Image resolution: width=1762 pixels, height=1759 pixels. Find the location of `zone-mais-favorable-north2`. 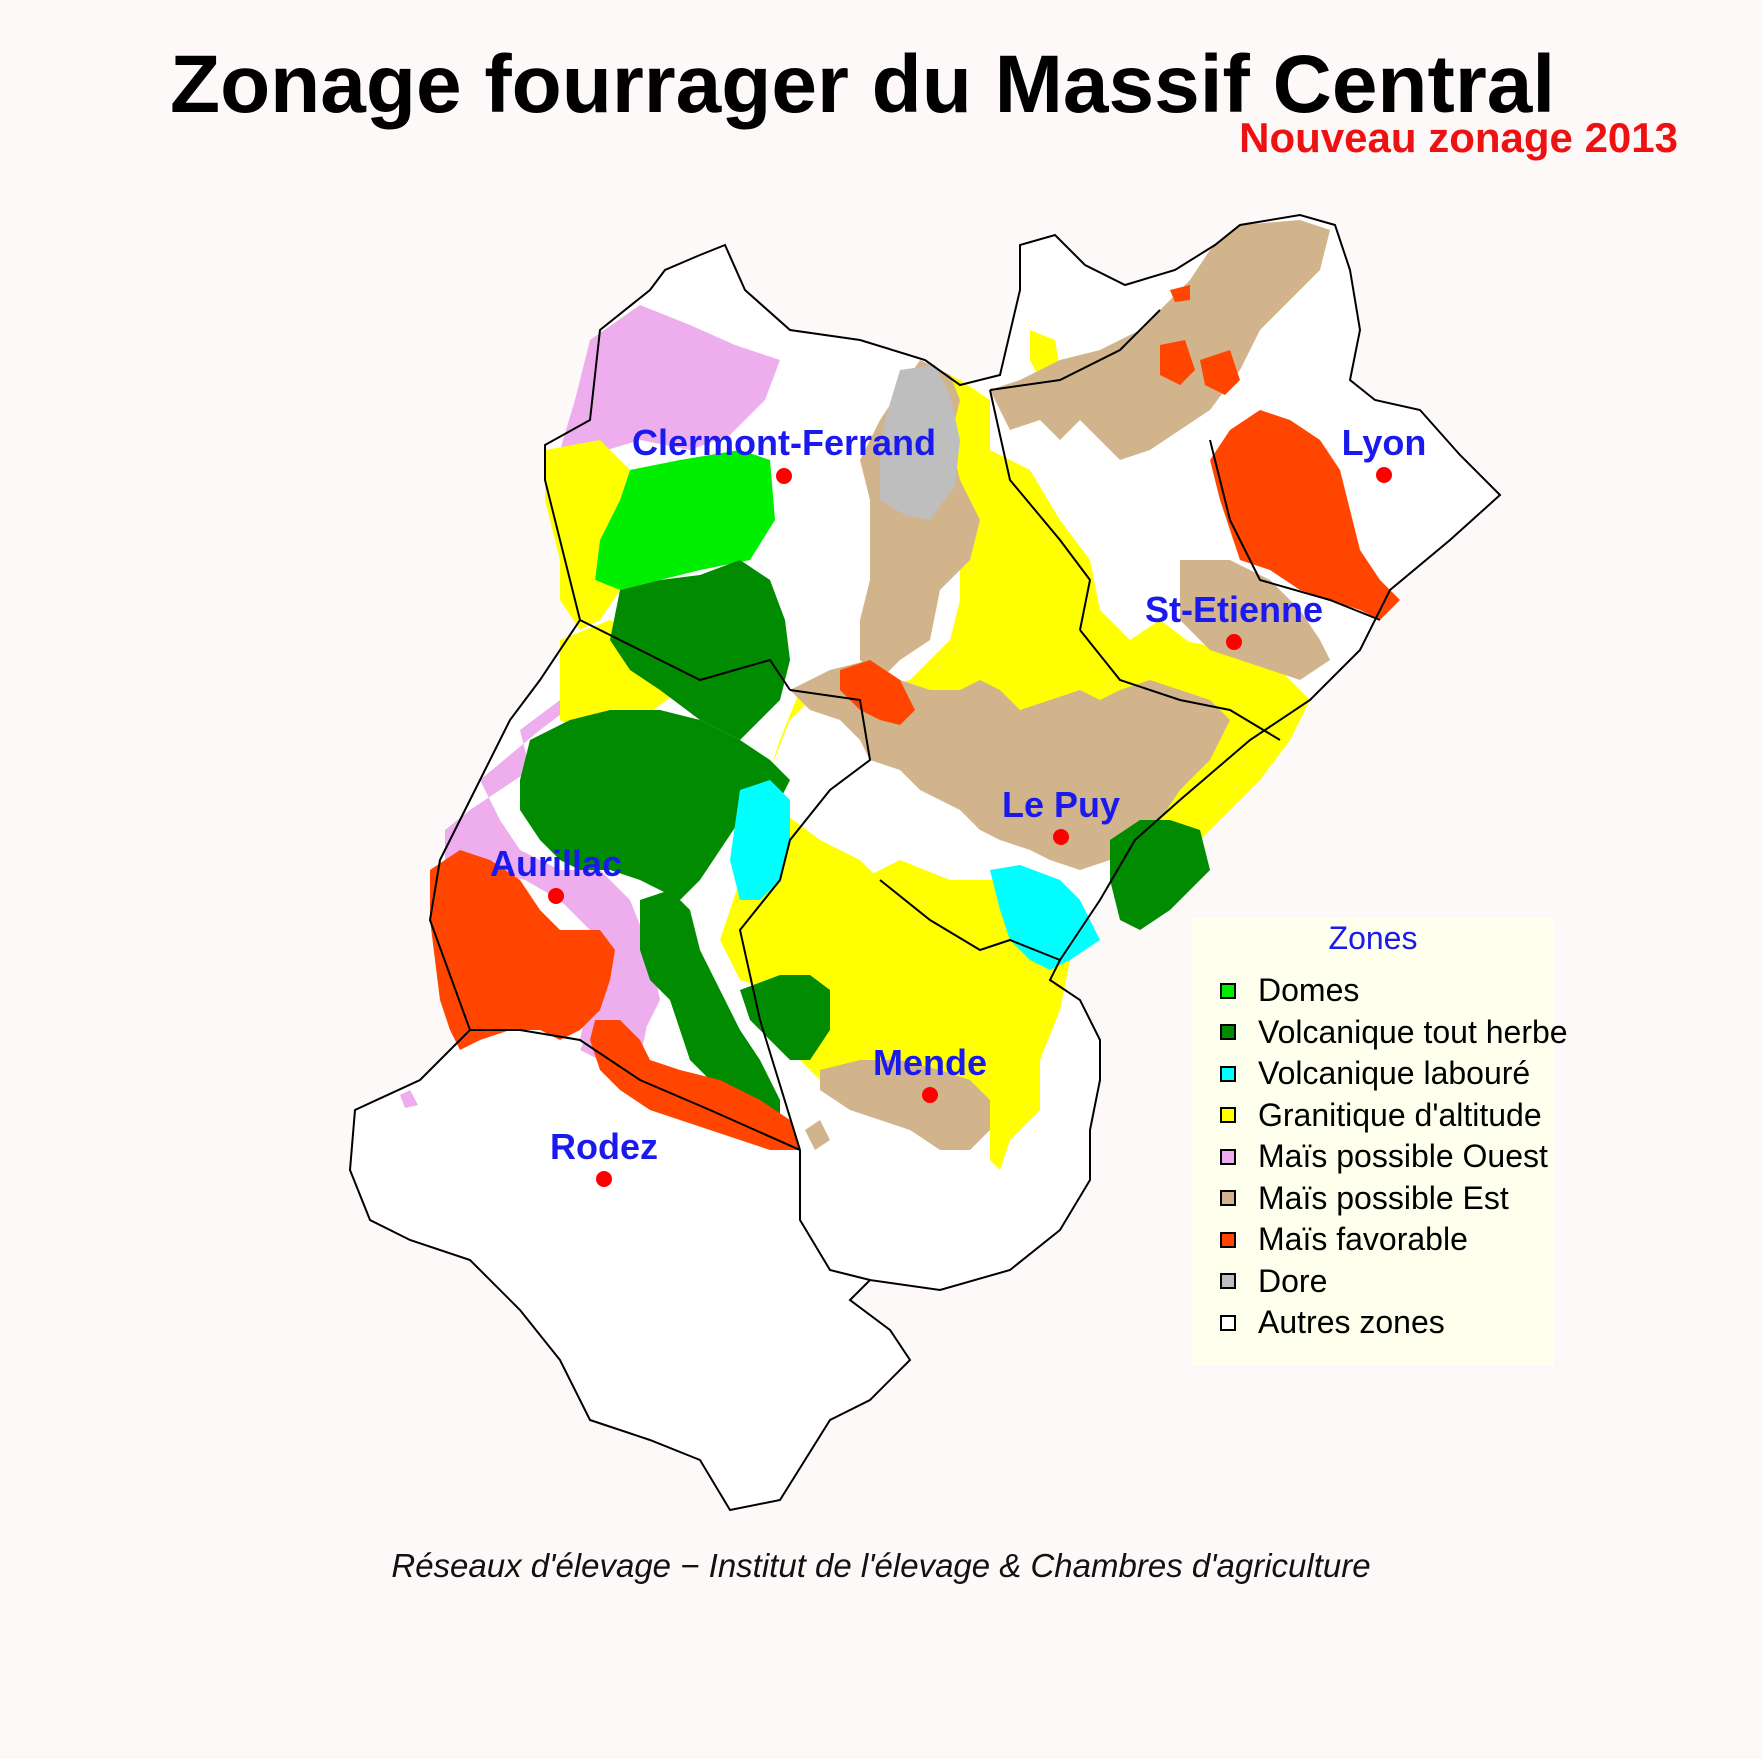

zone-mais-favorable-north2 is located at coordinates (1220, 372).